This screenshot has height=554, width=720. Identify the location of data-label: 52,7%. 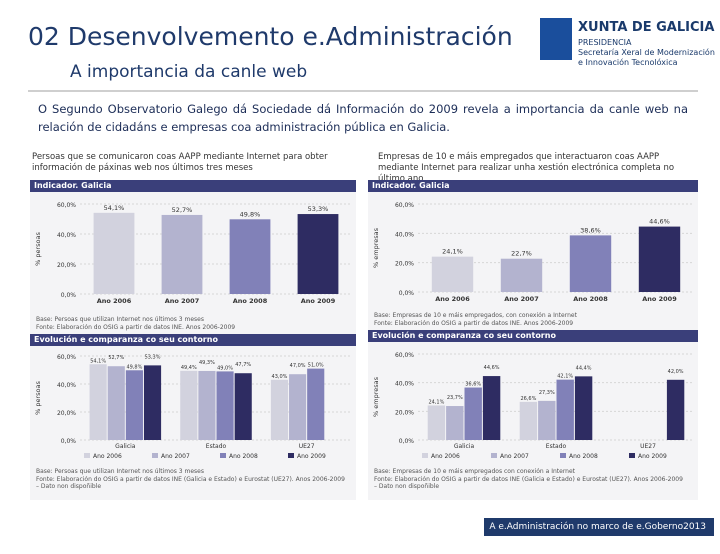
(116, 358).